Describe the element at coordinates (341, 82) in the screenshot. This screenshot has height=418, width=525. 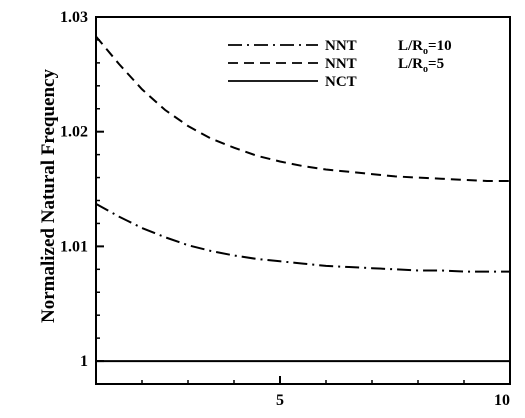
I see `legend-label-3: NCT` at that location.